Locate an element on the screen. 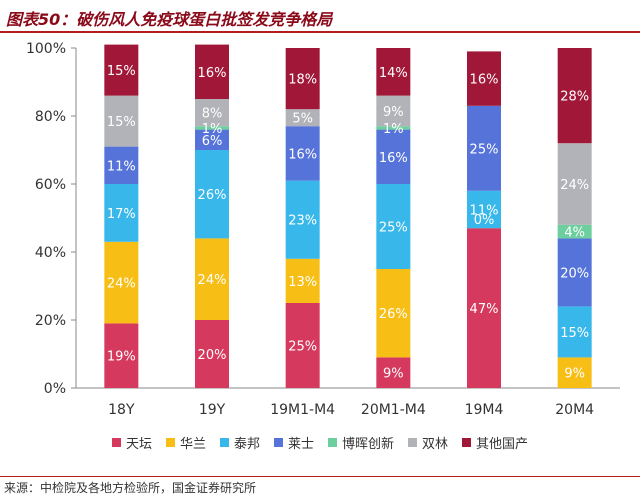 The image size is (640, 498). y-tick-label: 20% is located at coordinates (50, 321).